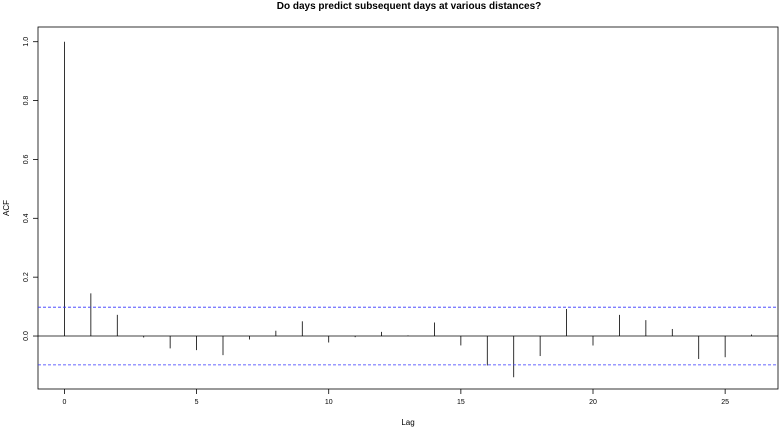  Describe the element at coordinates (64, 402) in the screenshot. I see `x-tick-label-0: 0` at that location.